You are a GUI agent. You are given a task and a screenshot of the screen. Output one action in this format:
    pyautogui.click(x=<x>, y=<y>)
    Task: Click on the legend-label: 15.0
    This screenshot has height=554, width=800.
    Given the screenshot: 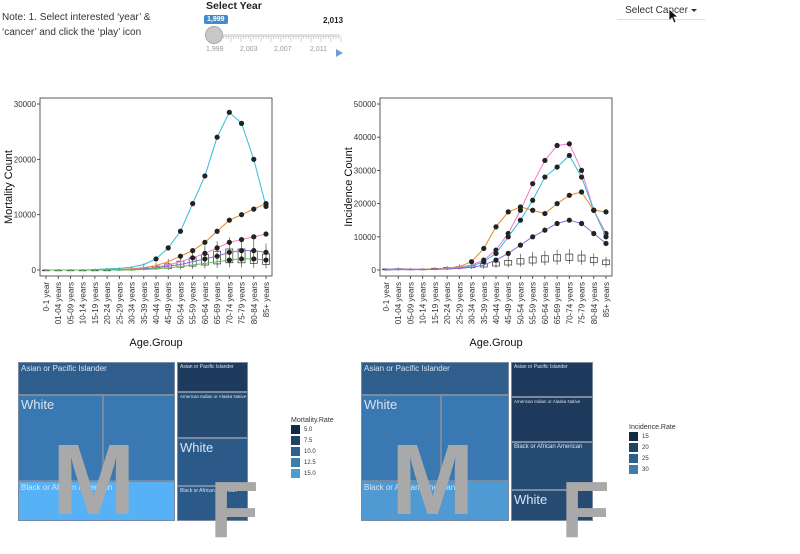 What is the action you would take?
    pyautogui.click(x=310, y=473)
    